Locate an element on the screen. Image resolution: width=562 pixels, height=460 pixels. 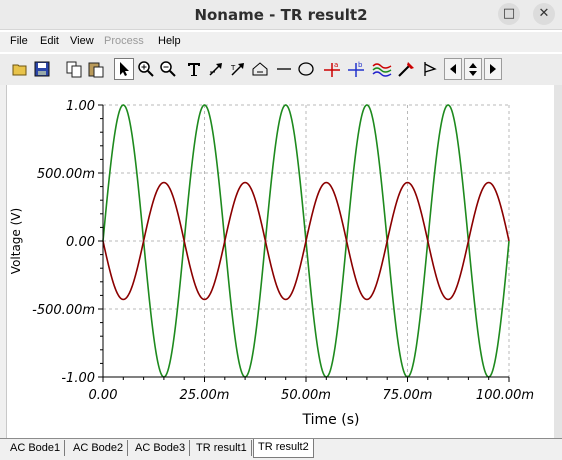
maximize-icon: □ is located at coordinates (509, 13).